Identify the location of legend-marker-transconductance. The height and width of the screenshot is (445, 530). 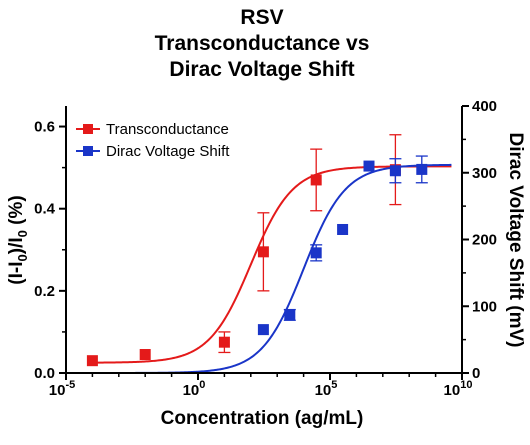
(88, 129).